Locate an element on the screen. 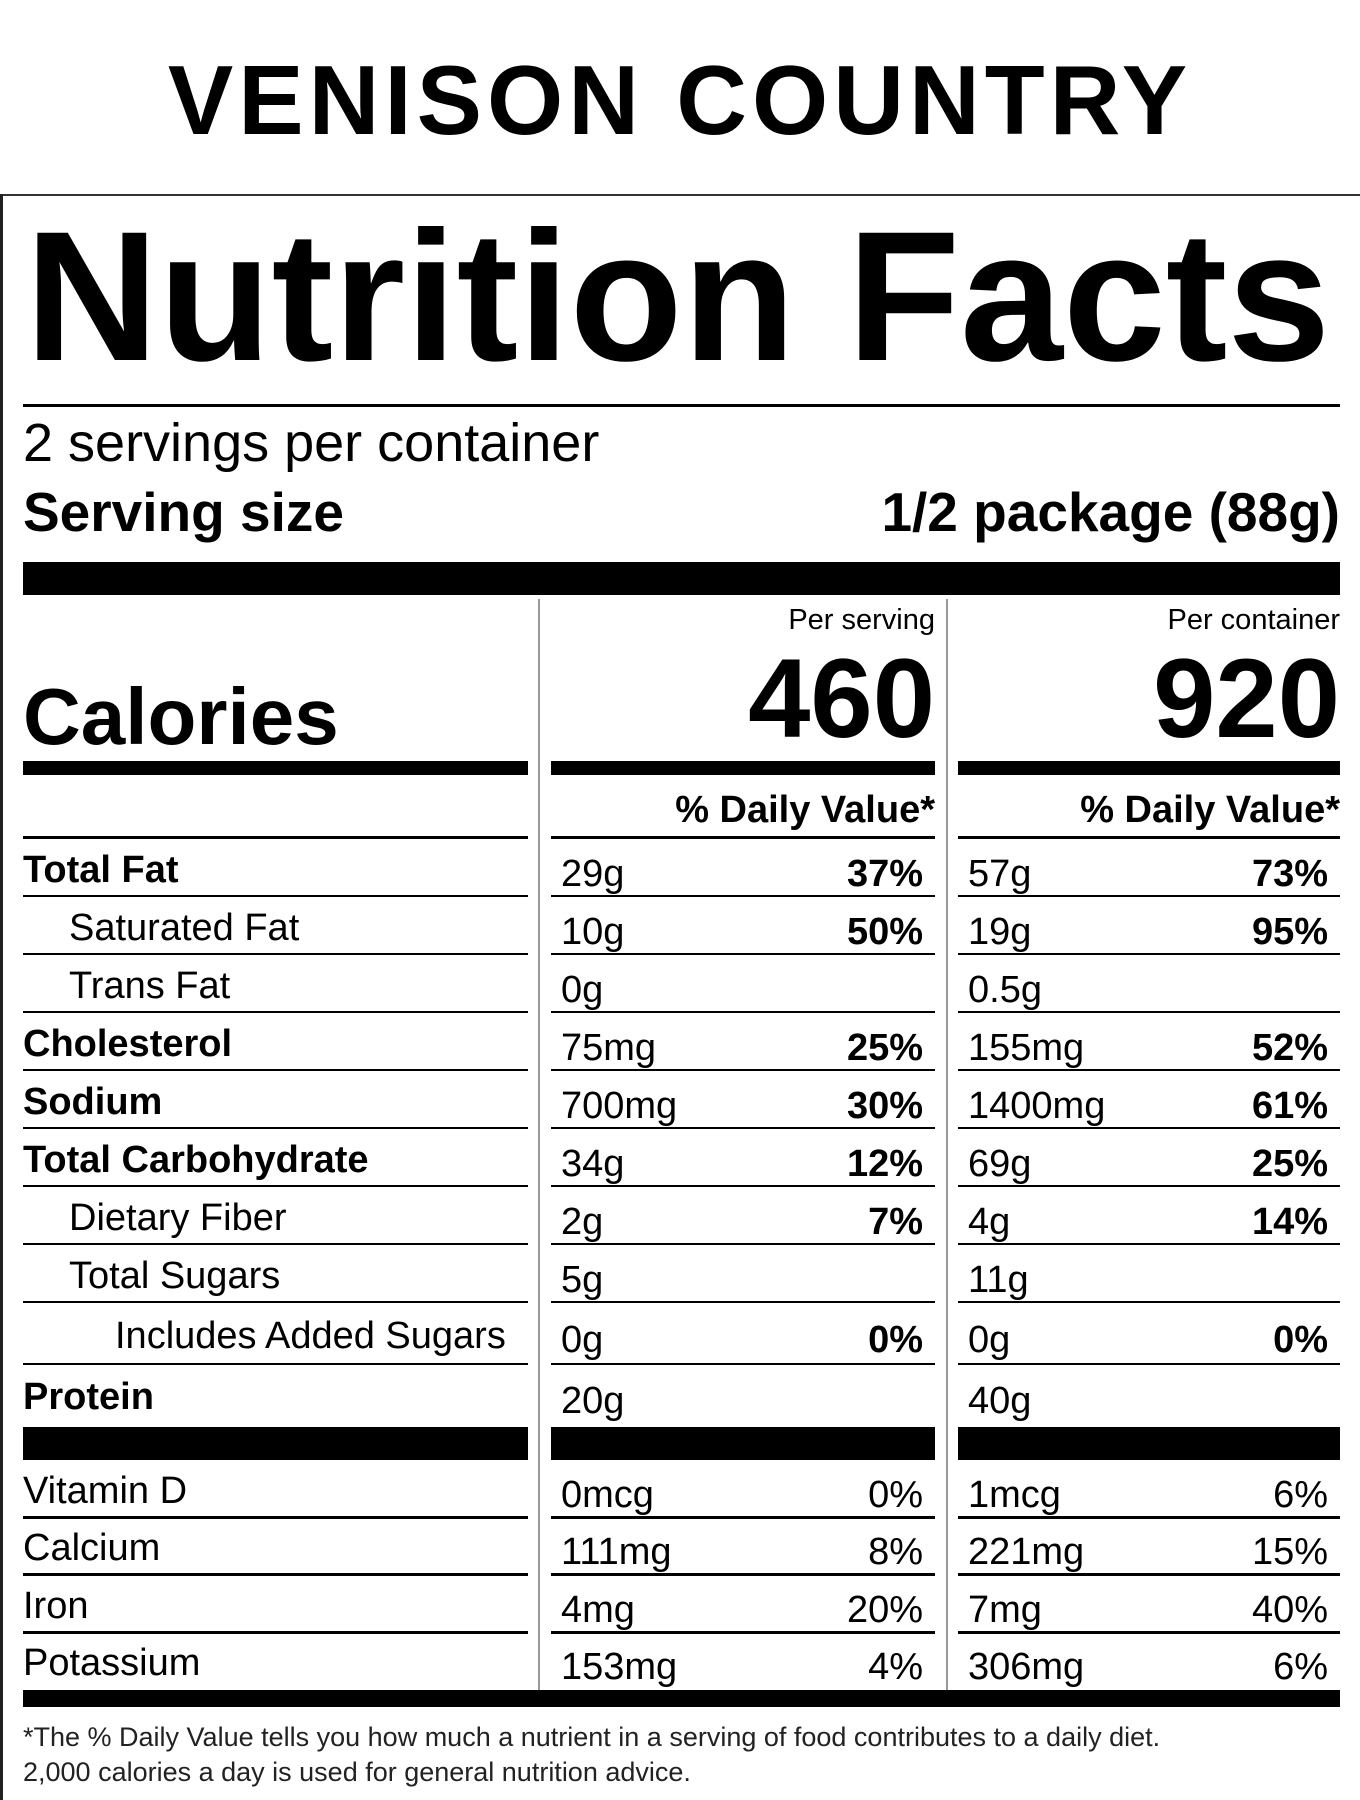 Image resolution: width=1360 pixels, height=1800 pixels. nutrient-amount: 0mcg is located at coordinates (607, 1494).